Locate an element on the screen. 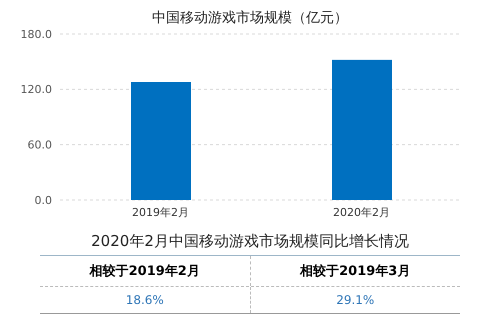 The image size is (500, 332). text: 18.6% is located at coordinates (145, 300).